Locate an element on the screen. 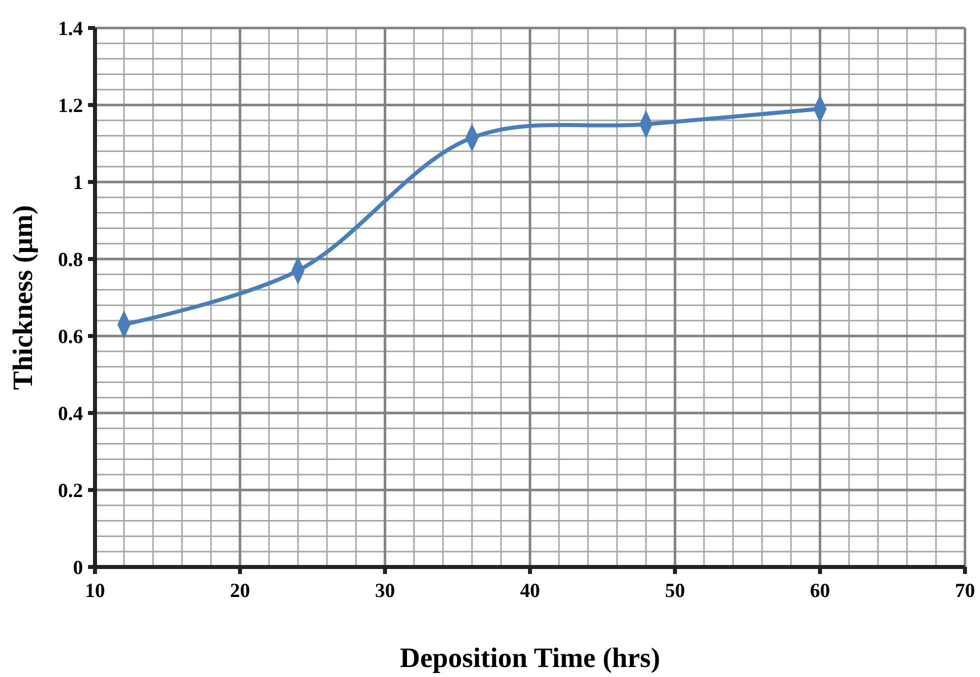 The height and width of the screenshot is (677, 980). y-tick-label: 0.2 is located at coordinates (70, 491).